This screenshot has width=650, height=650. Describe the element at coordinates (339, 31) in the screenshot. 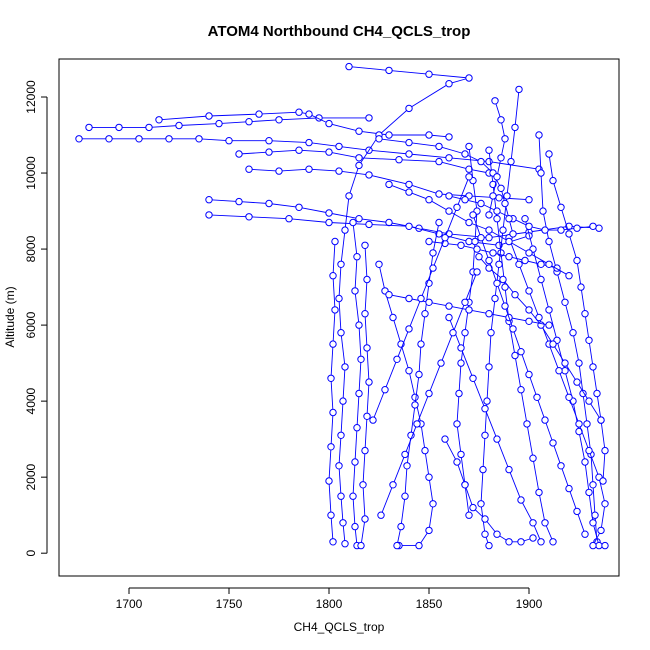

I see `chart-title: ATOM4 Northbound CH4_QCLS_trop` at that location.